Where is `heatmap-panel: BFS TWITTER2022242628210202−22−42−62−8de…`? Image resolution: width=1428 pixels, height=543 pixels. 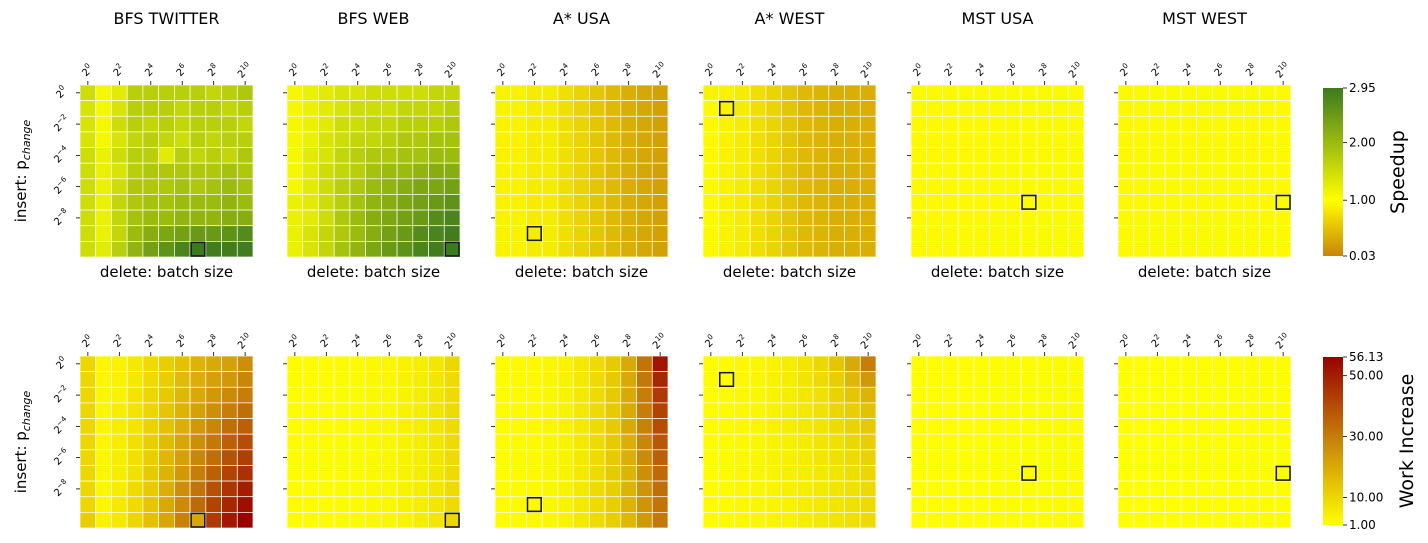 heatmap-panel: BFS TWITTER2022242628210202−22−42−62−8de… is located at coordinates (153, 145).